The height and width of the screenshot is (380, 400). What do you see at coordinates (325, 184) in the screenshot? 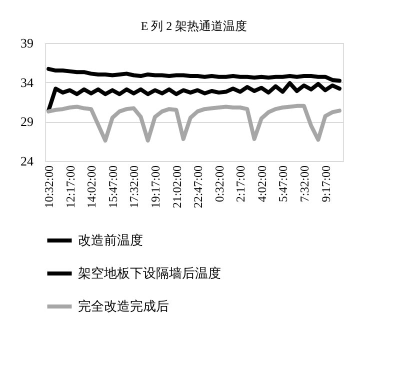
I see `x-tick-label: 9:17:00` at bounding box center [325, 184].